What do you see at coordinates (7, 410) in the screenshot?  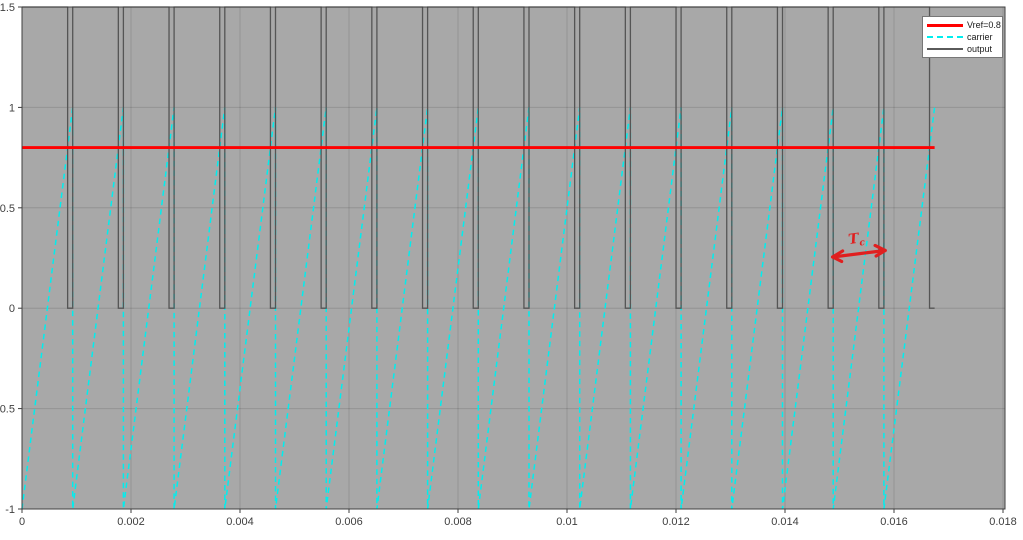 I see `y-tick-label: -0.5` at bounding box center [7, 410].